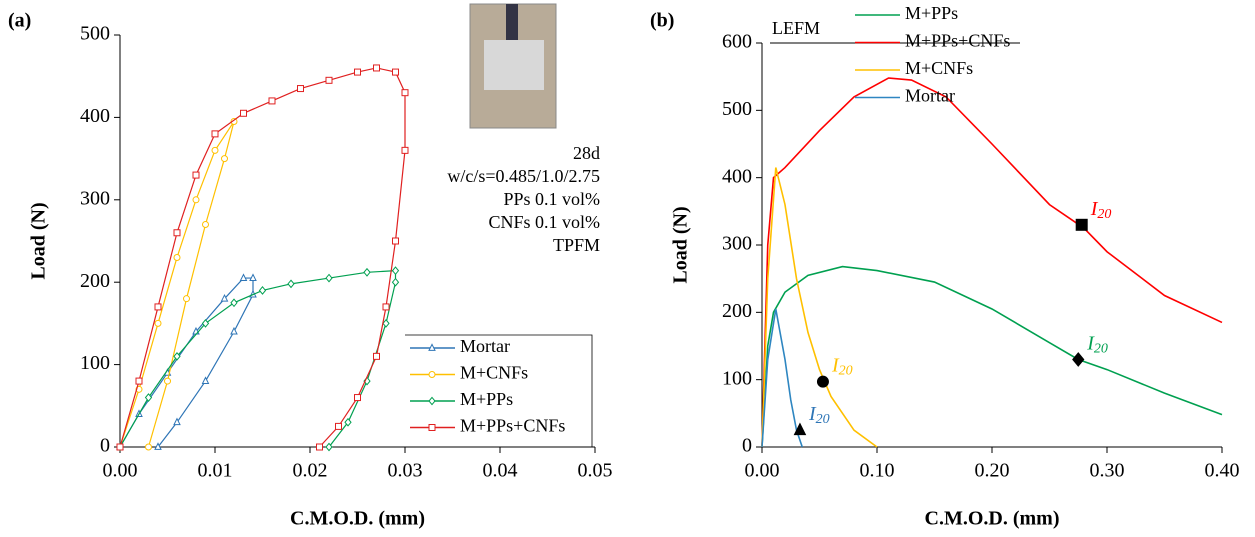 The height and width of the screenshot is (537, 1255). Describe the element at coordinates (662, 21) in the screenshot. I see `panel-label: (b)` at that location.